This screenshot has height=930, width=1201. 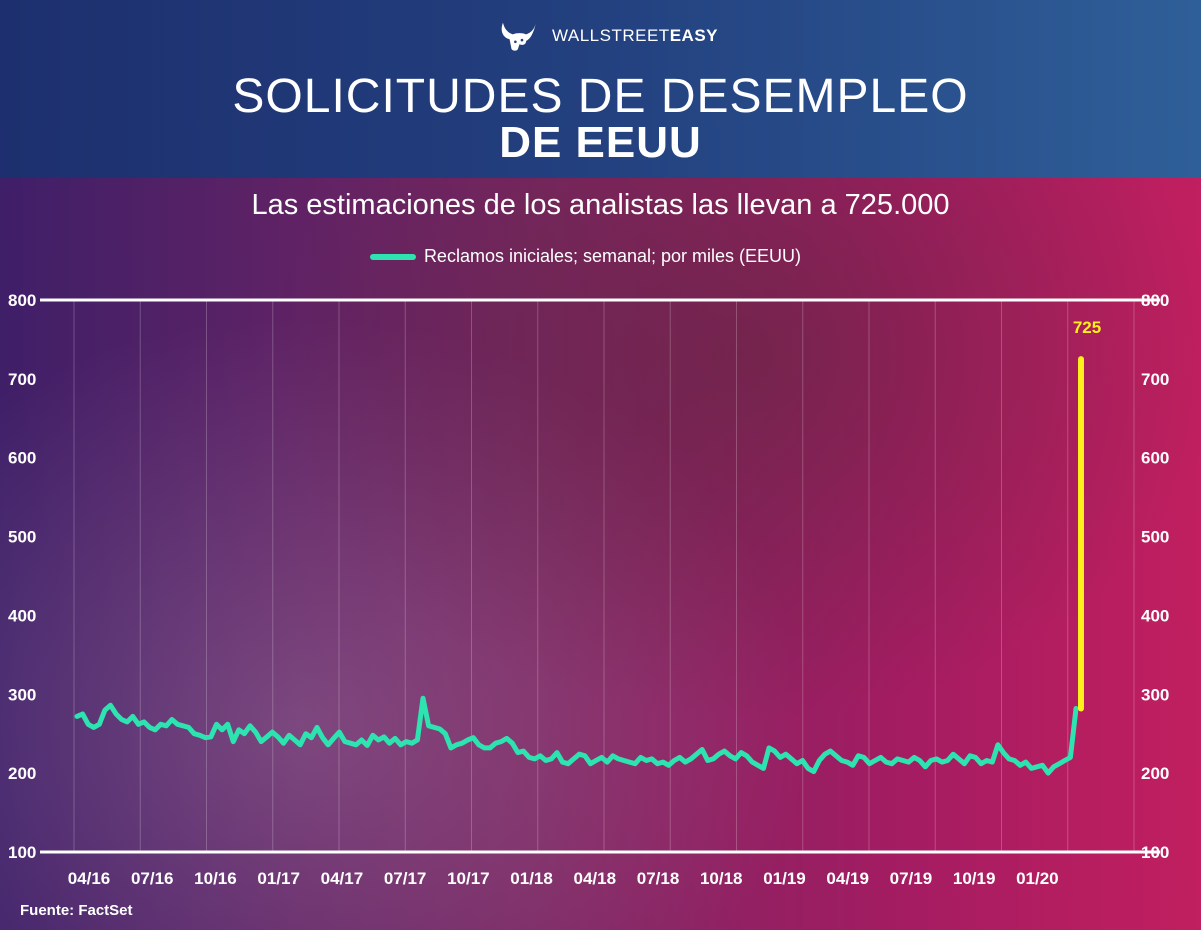 I want to click on x-tick-label: 07/16, so click(x=152, y=878).